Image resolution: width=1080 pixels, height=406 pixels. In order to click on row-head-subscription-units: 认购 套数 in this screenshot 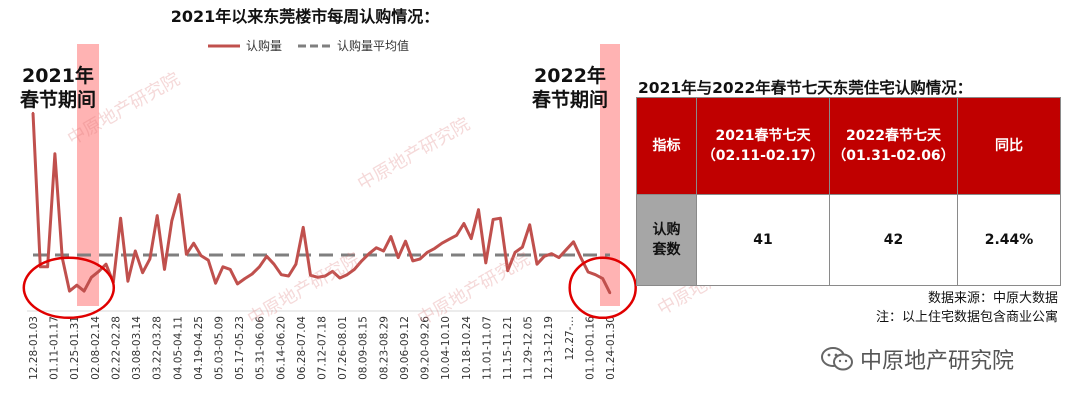, I will do `click(666, 240)`.